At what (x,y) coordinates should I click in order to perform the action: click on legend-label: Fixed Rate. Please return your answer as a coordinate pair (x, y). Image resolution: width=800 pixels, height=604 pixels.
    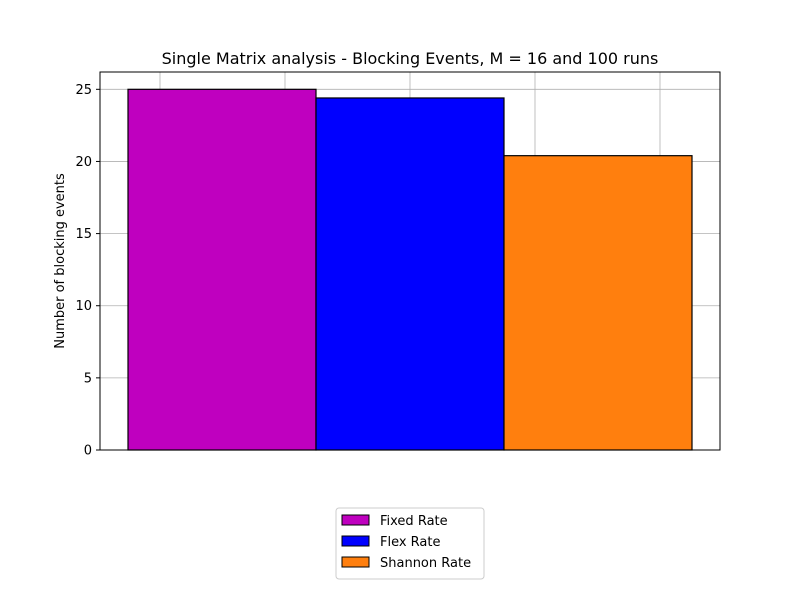
    Looking at the image, I should click on (414, 521).